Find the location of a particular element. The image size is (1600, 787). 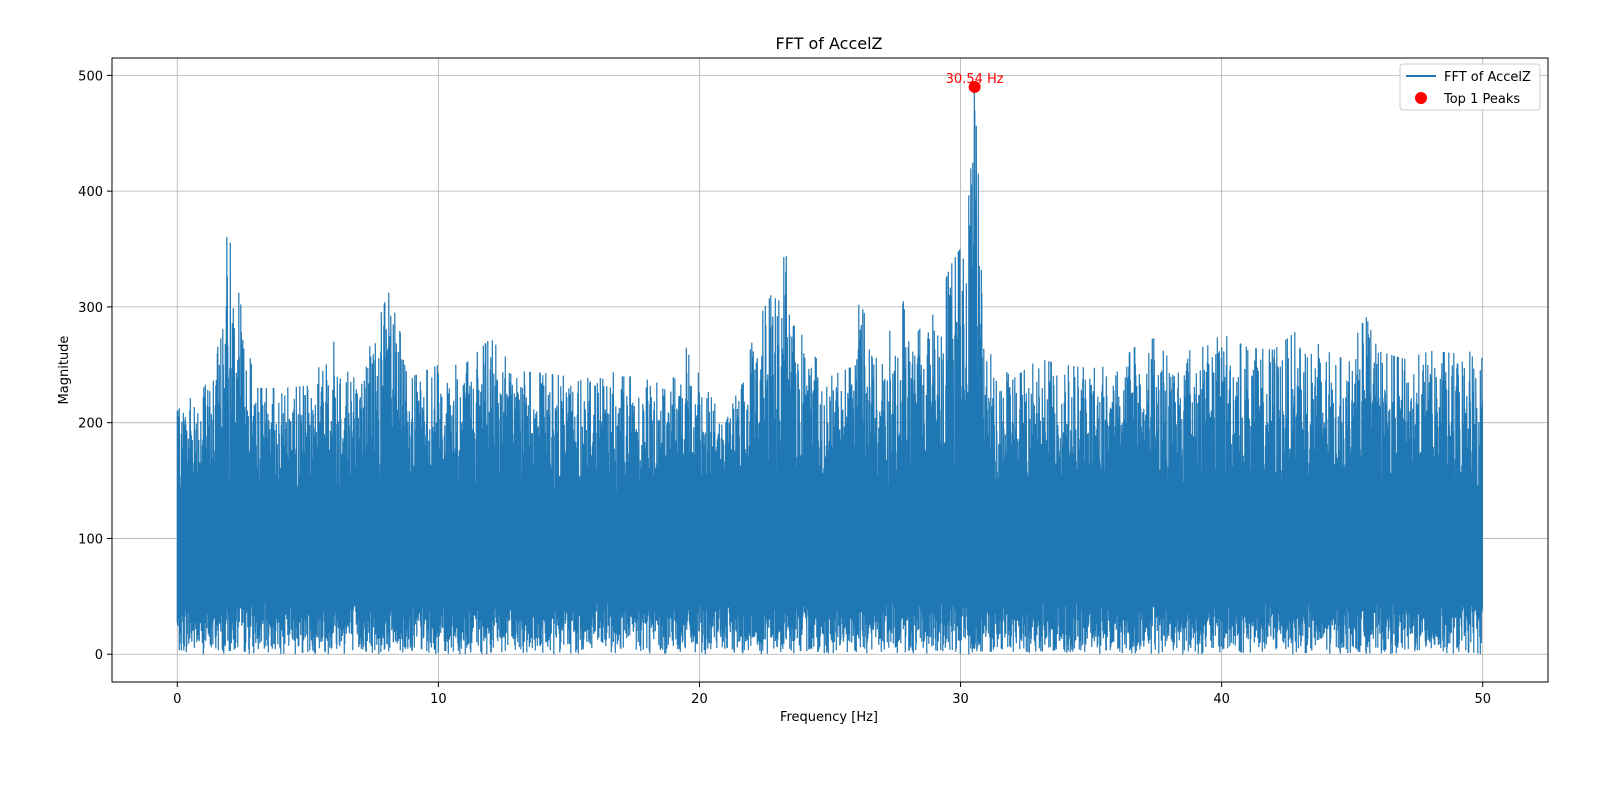

x-axis-title: Frequency [Hz] is located at coordinates (829, 717).